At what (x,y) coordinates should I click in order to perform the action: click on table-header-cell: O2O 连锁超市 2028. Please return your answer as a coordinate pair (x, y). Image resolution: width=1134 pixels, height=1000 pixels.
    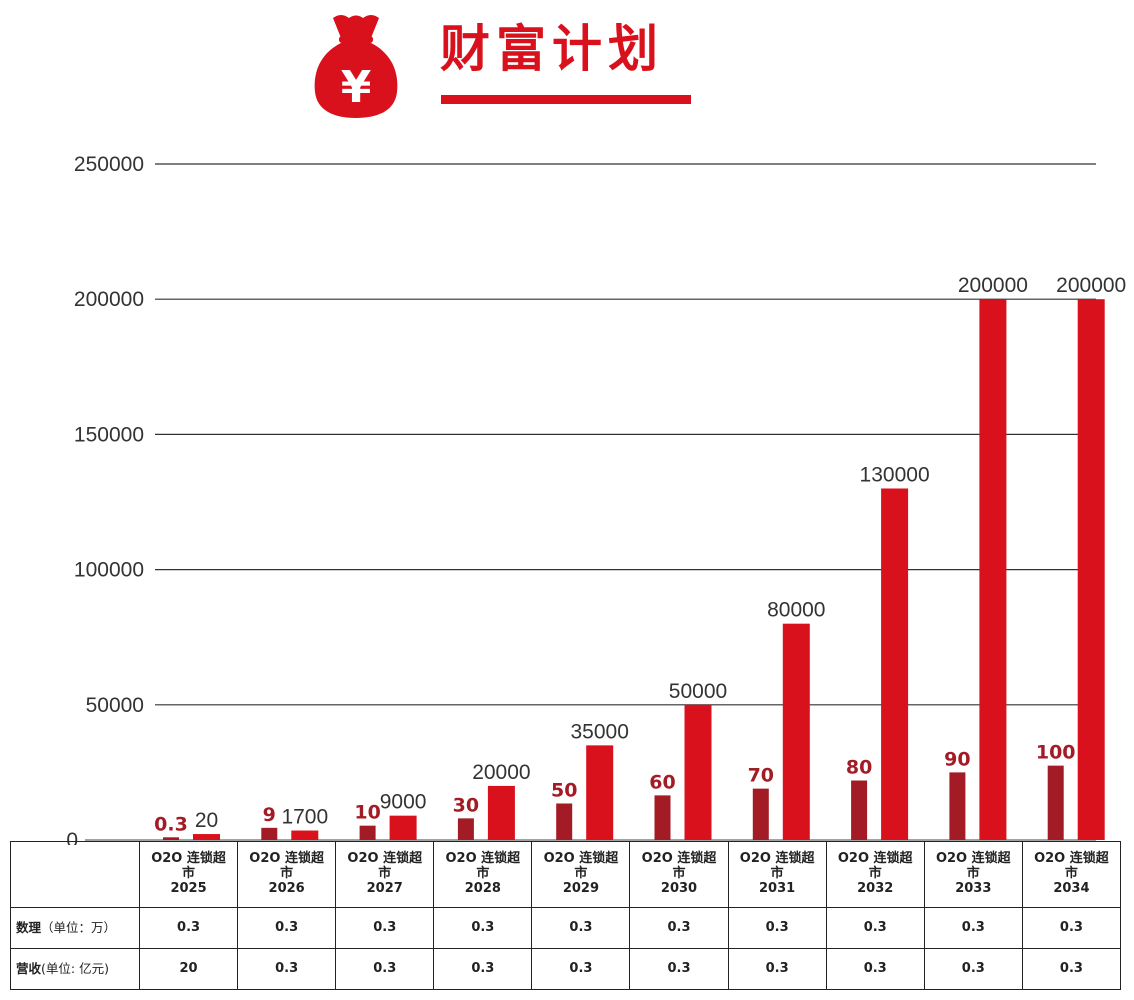
    Looking at the image, I should click on (483, 874).